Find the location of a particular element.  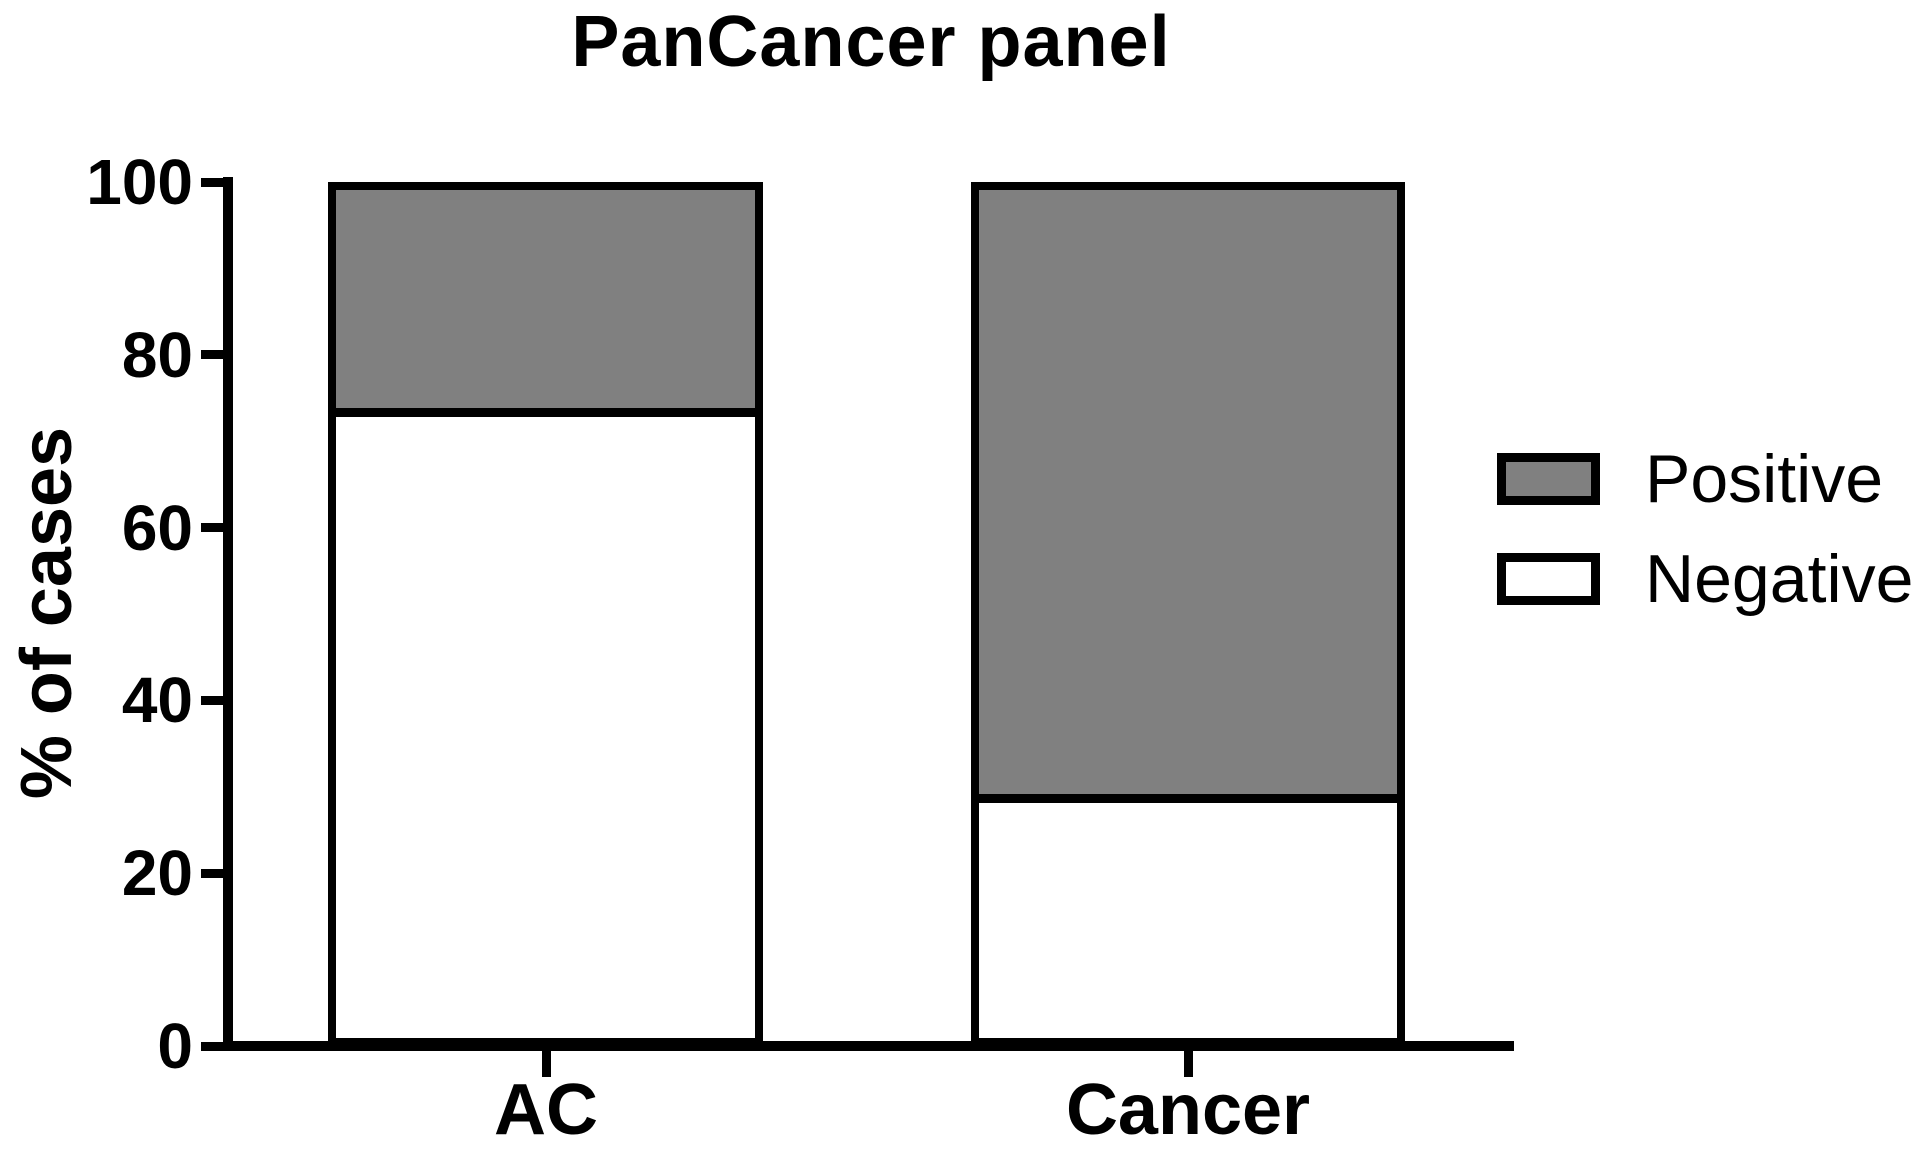

legend-label-negative: Negative is located at coordinates (1779, 579).